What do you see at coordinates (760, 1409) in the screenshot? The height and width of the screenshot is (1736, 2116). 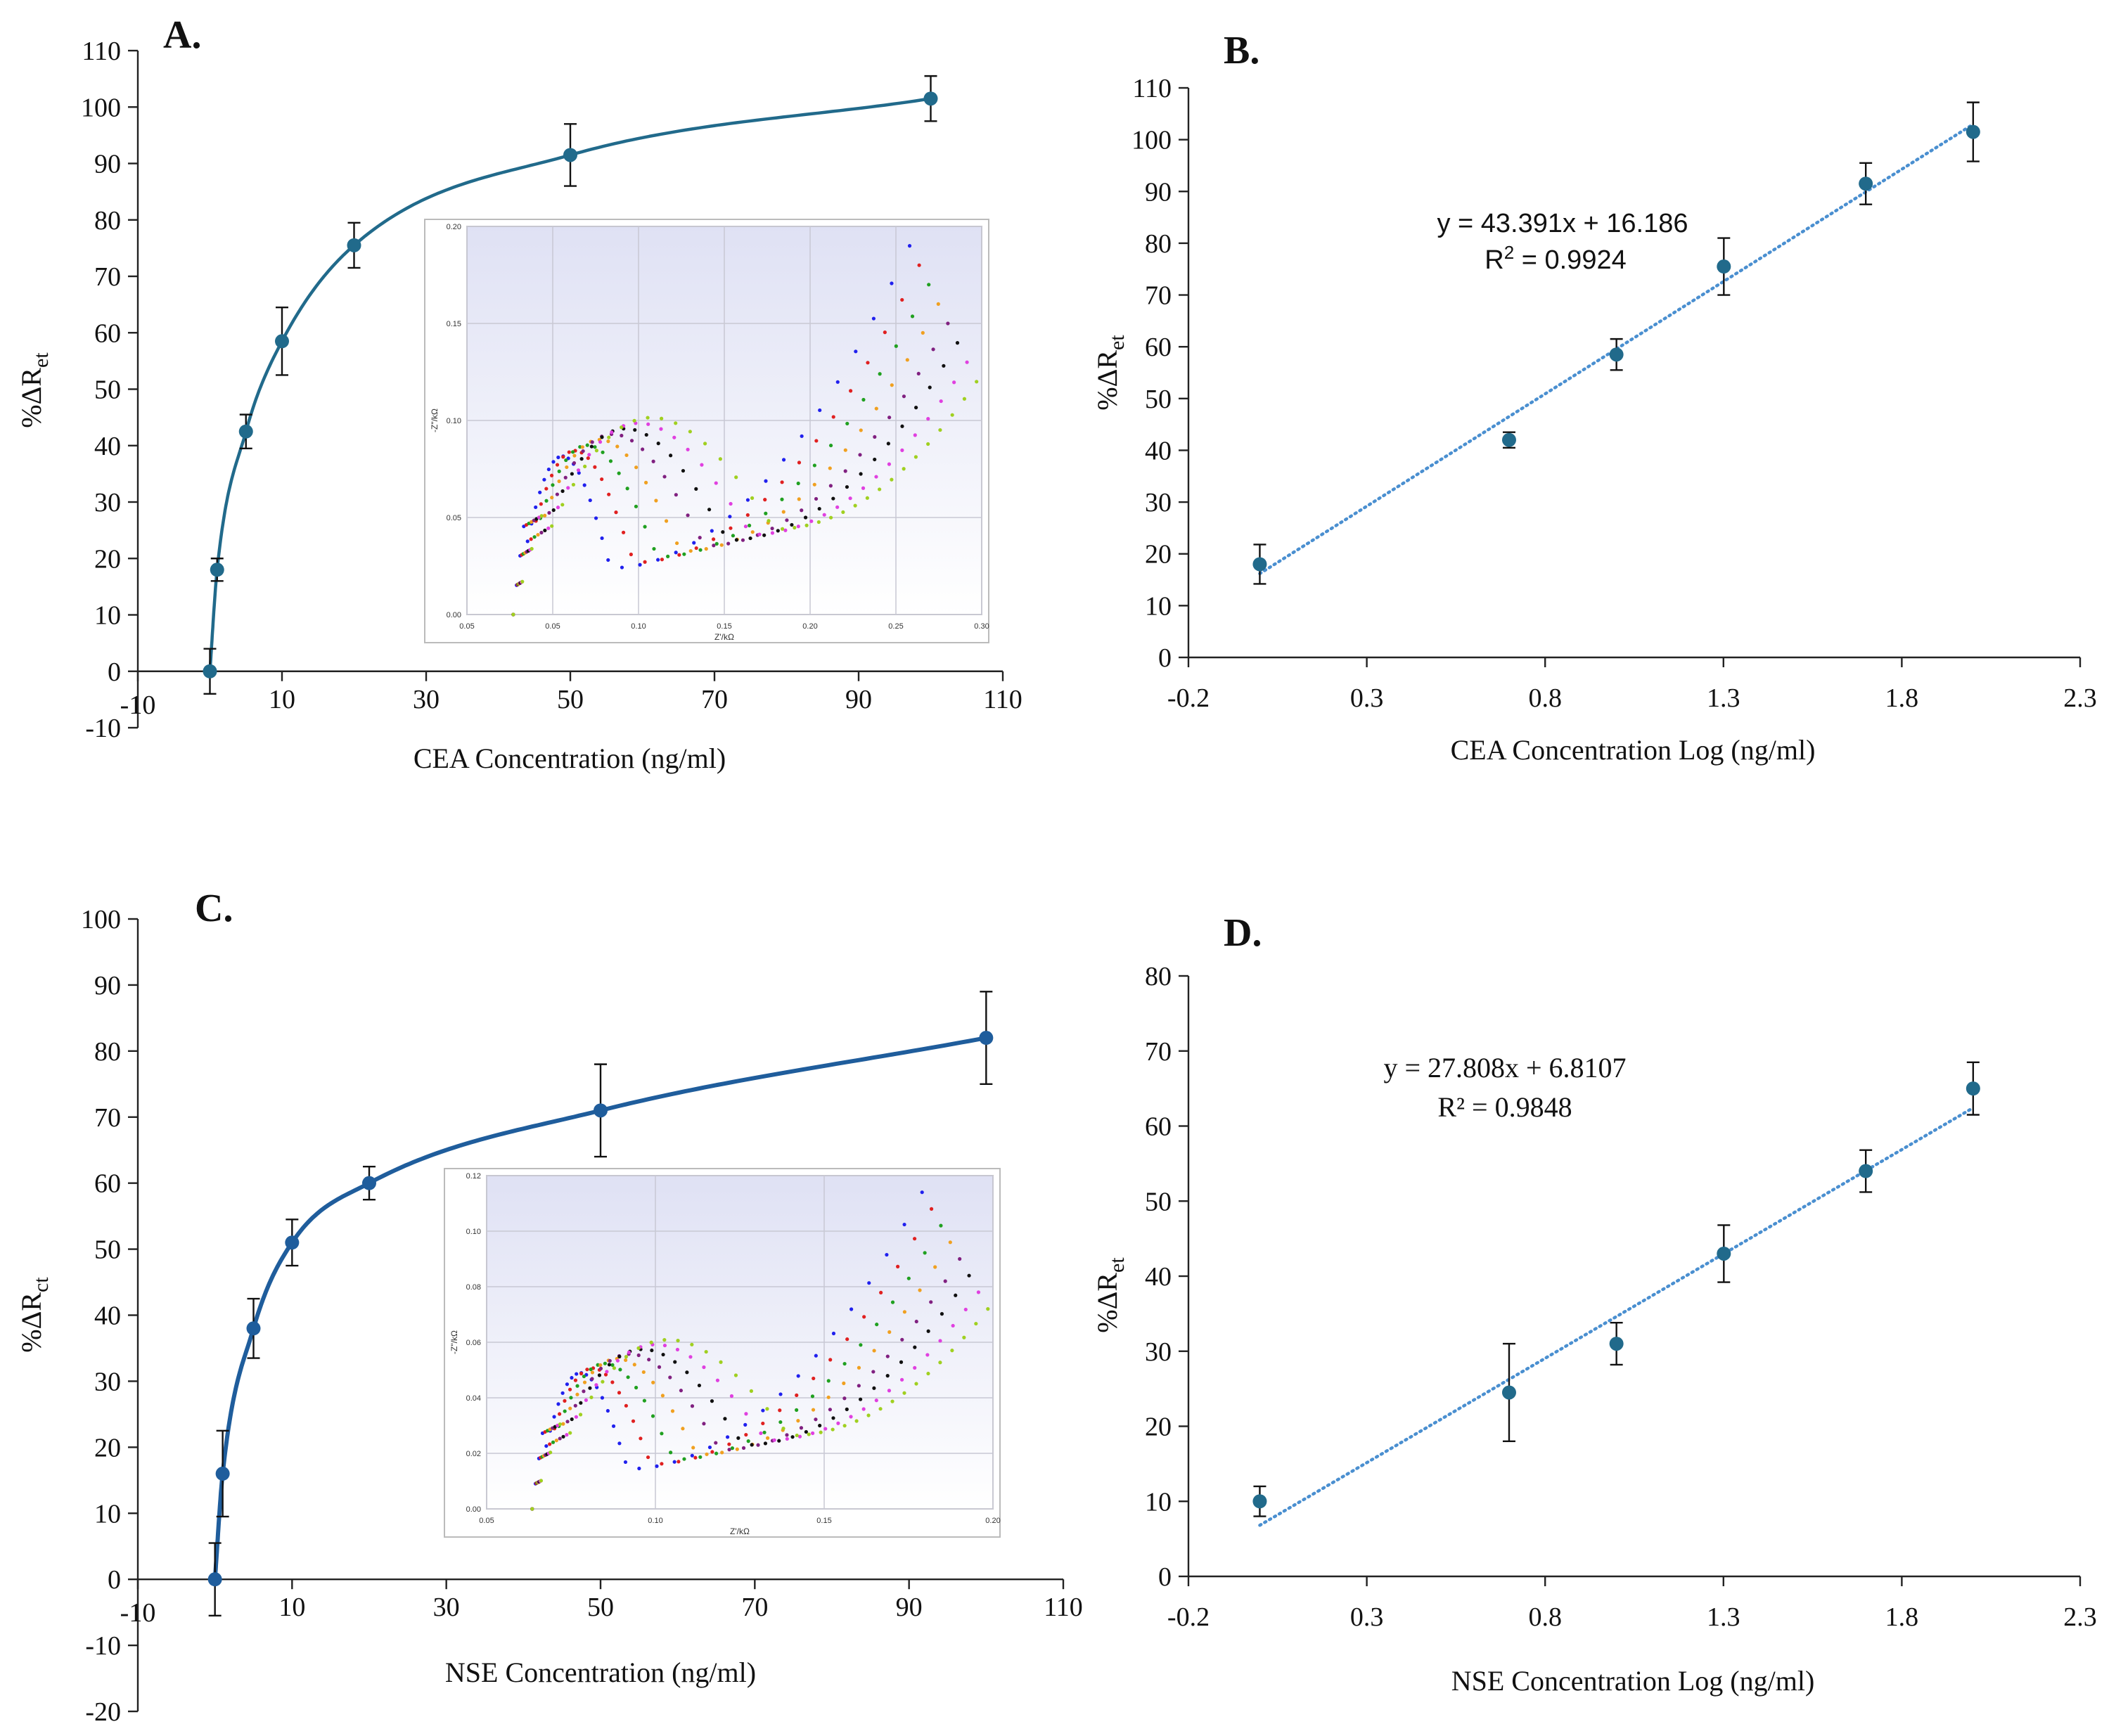 I see `inset-impedance-series` at bounding box center [760, 1409].